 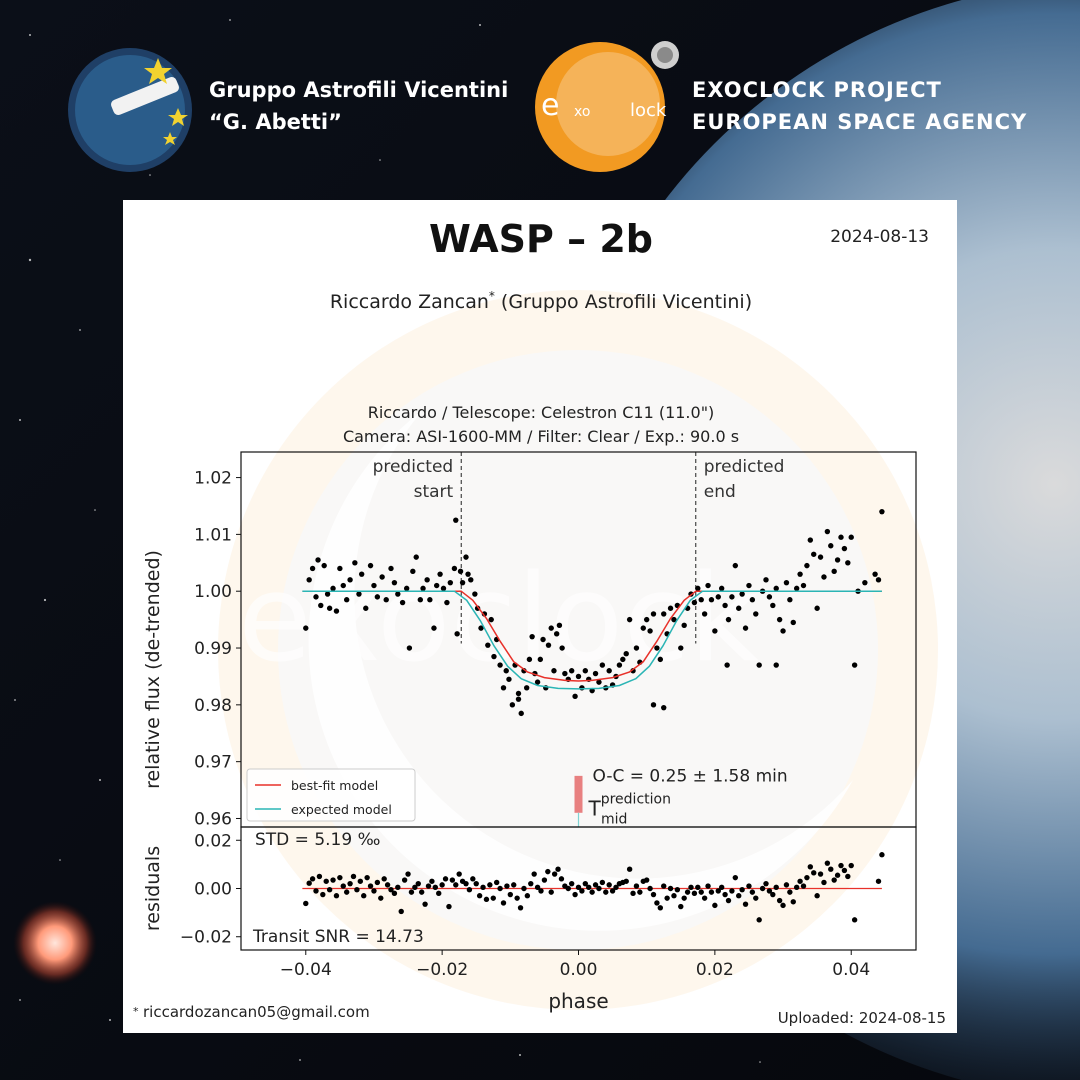 I want to click on std-label: STD = 5.19 ‰, so click(x=317, y=840).